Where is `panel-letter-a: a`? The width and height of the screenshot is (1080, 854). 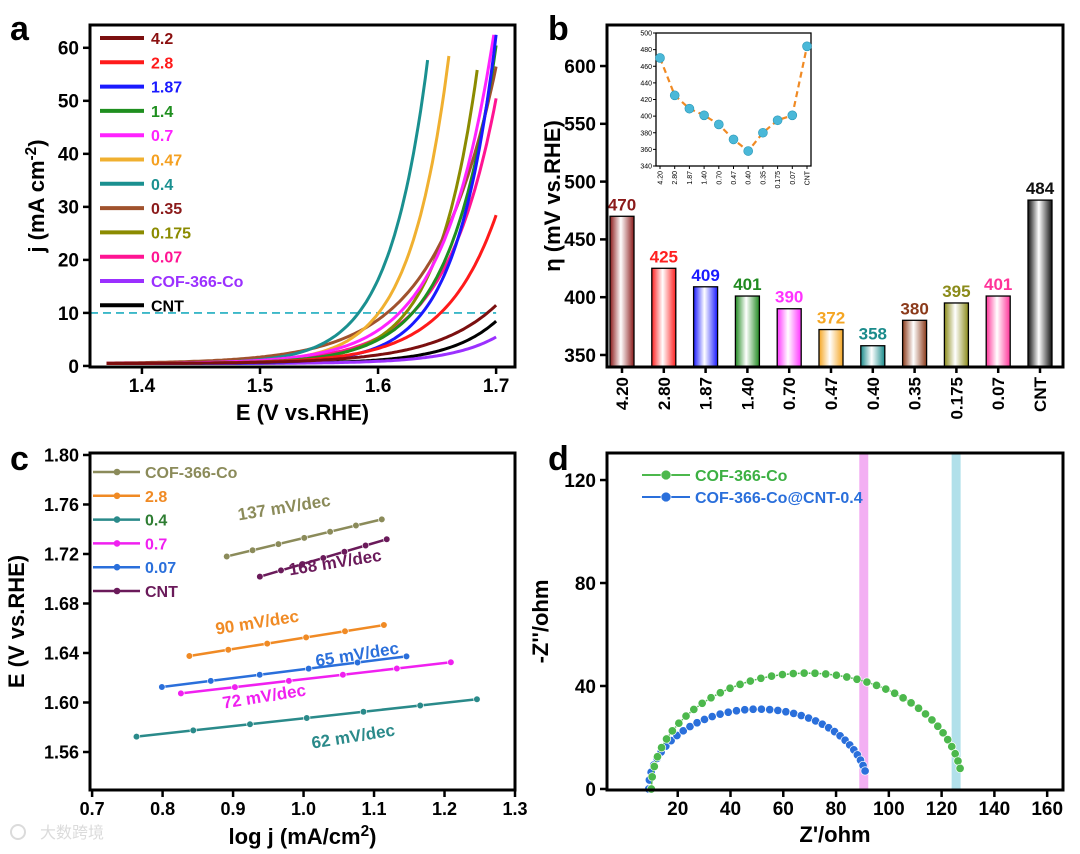
panel-letter-a: a is located at coordinates (20, 29).